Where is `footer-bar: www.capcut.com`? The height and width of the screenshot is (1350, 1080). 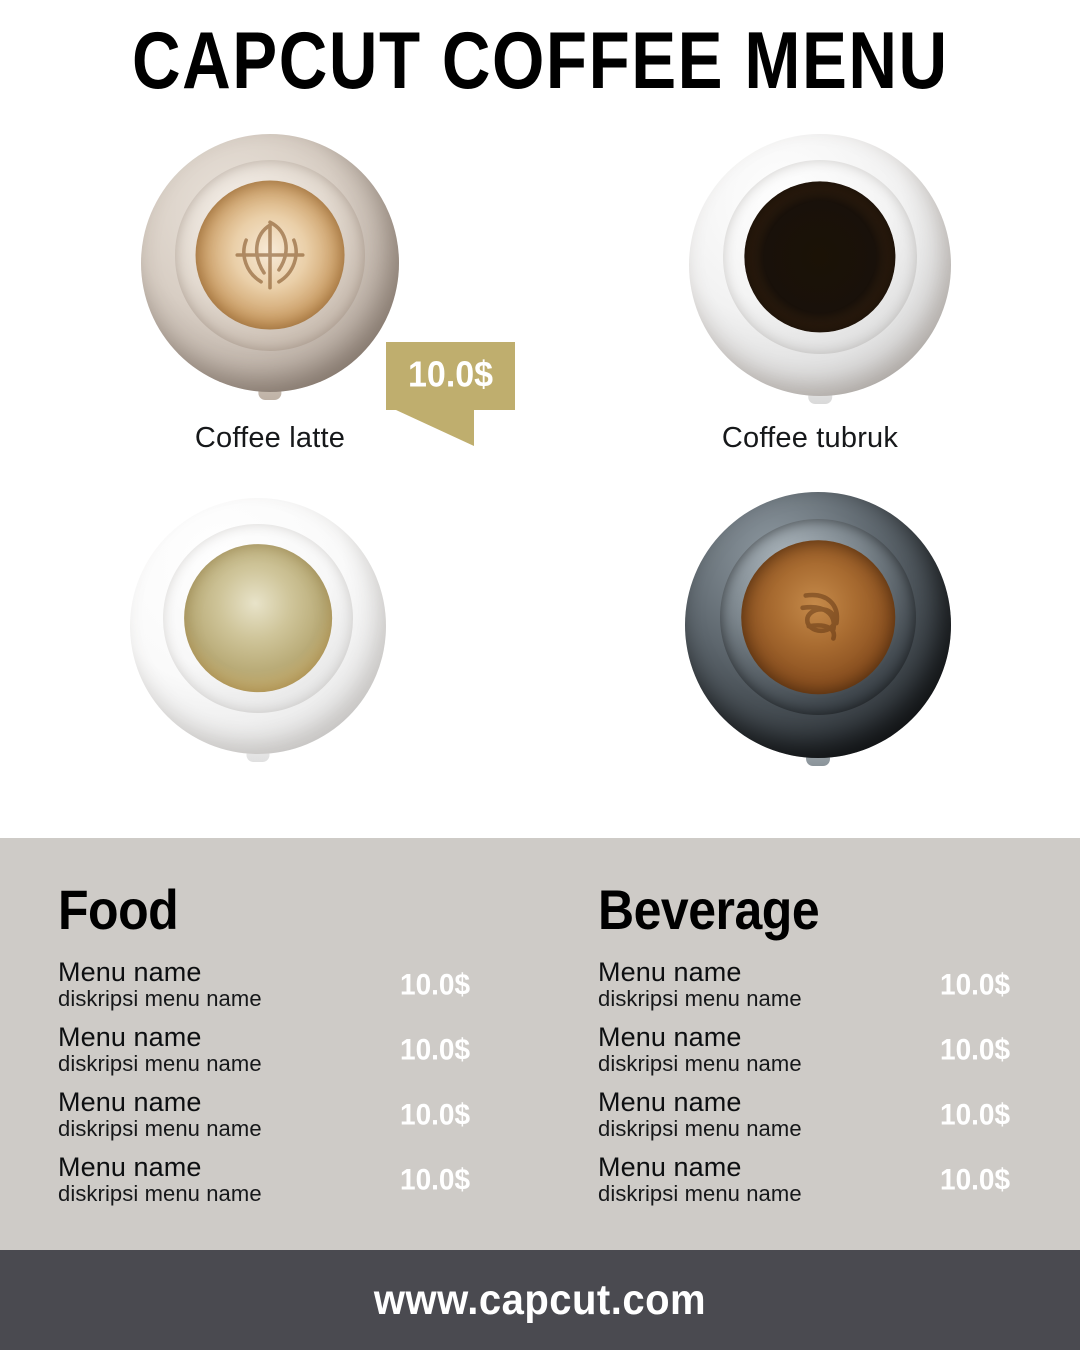
footer-bar: www.capcut.com is located at coordinates (540, 1300).